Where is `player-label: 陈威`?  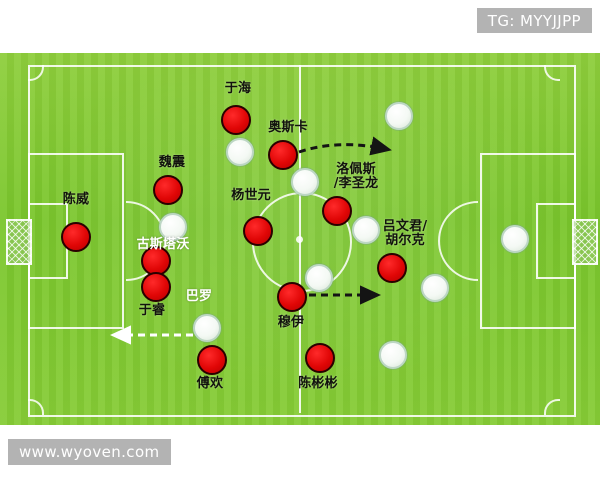 player-label: 陈威 is located at coordinates (76, 200).